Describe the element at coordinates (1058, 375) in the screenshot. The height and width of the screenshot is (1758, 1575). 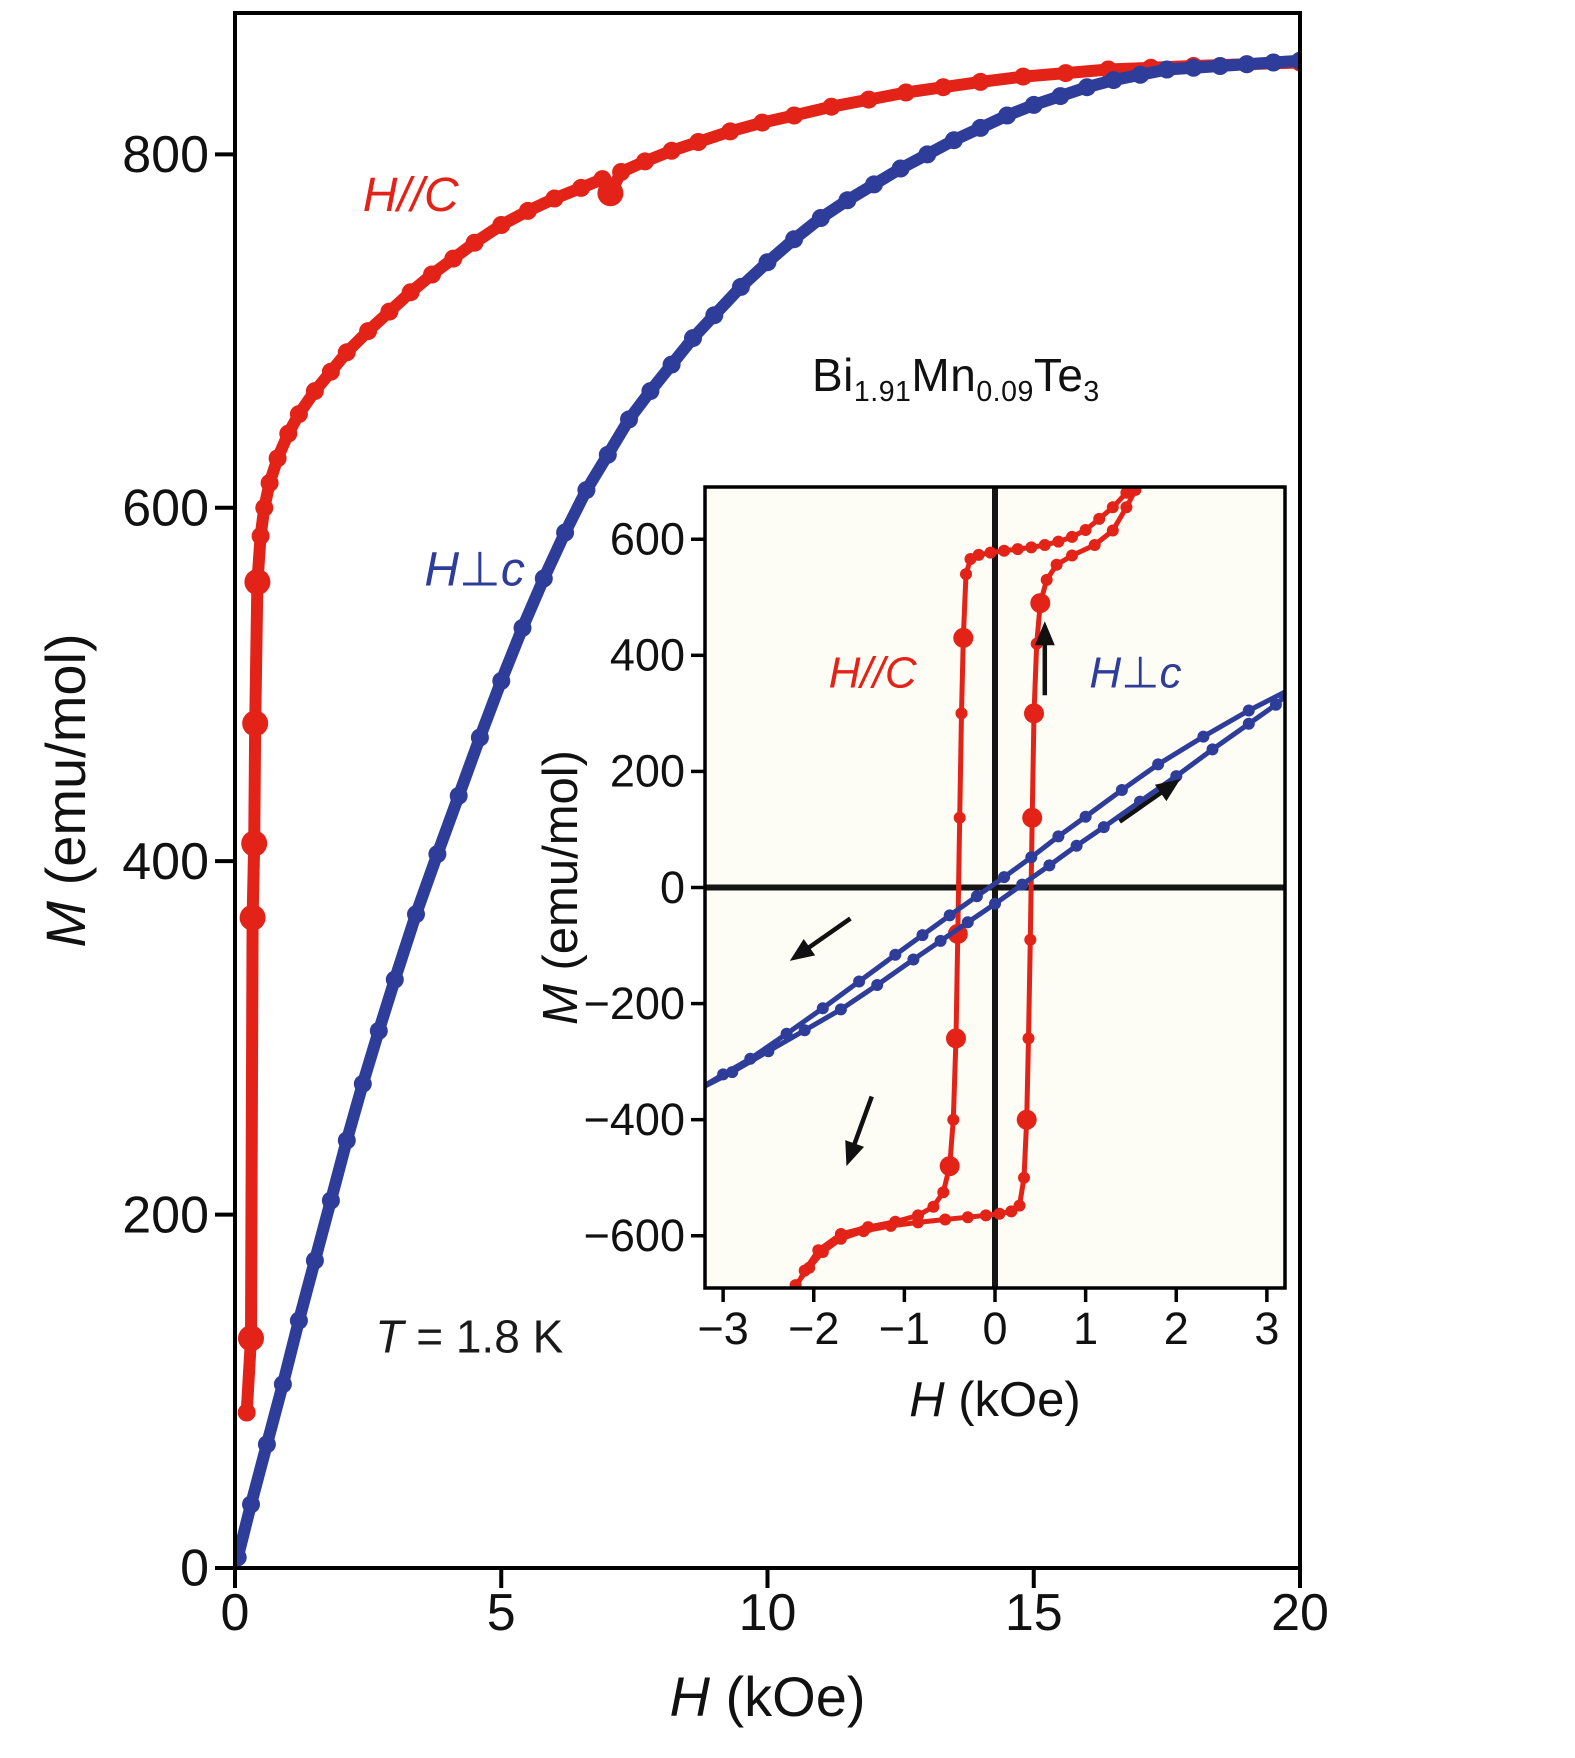
I see `formula-element: Te` at that location.